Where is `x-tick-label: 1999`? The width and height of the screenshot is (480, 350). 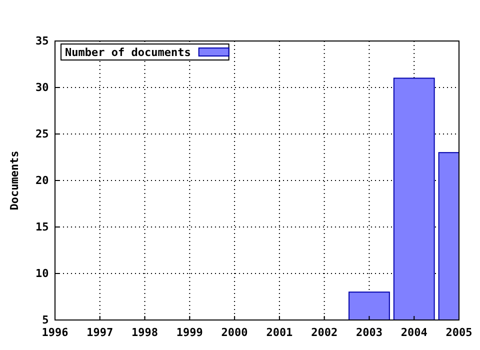 x-tick-label: 1999 is located at coordinates (189, 333).